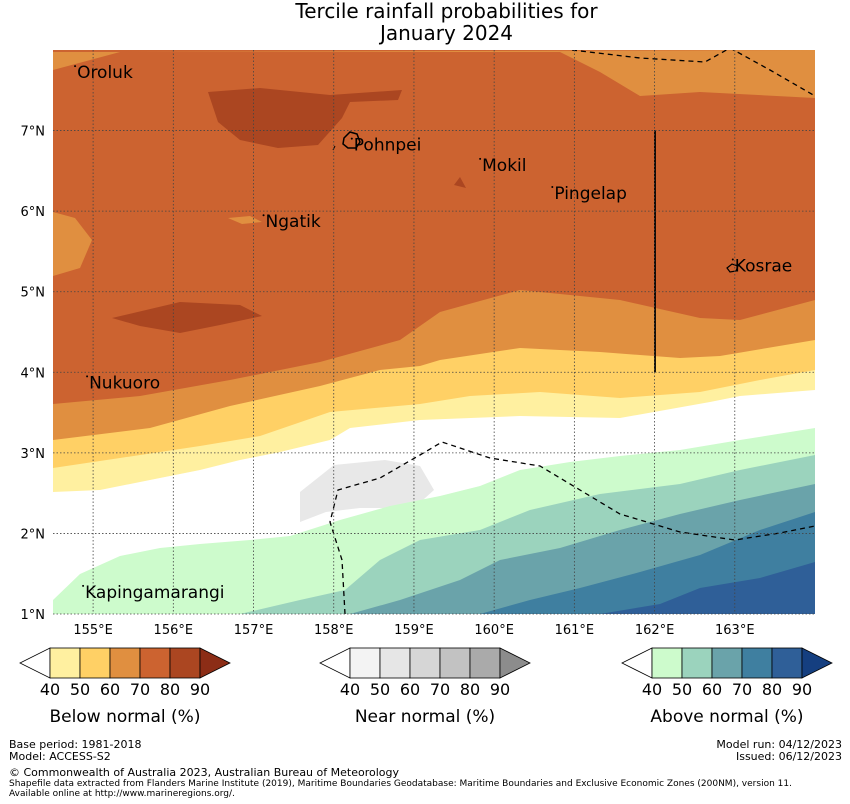  Describe the element at coordinates (305, 118) in the screenshot. I see `region-below-80-90-north` at that location.